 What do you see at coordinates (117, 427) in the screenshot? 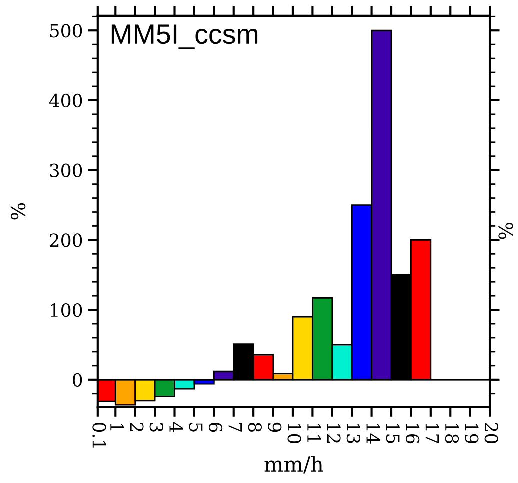
I see `x-tick-label: 1` at bounding box center [117, 427].